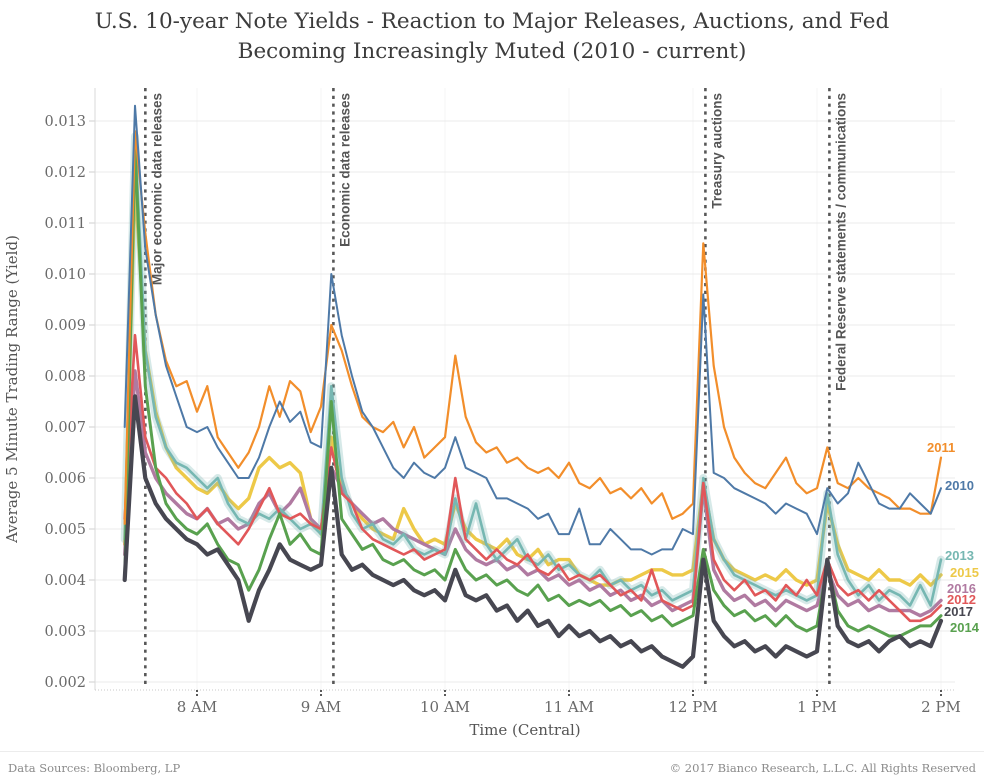 The height and width of the screenshot is (784, 984). I want to click on x-tick-label: 11 AM, so click(569, 707).